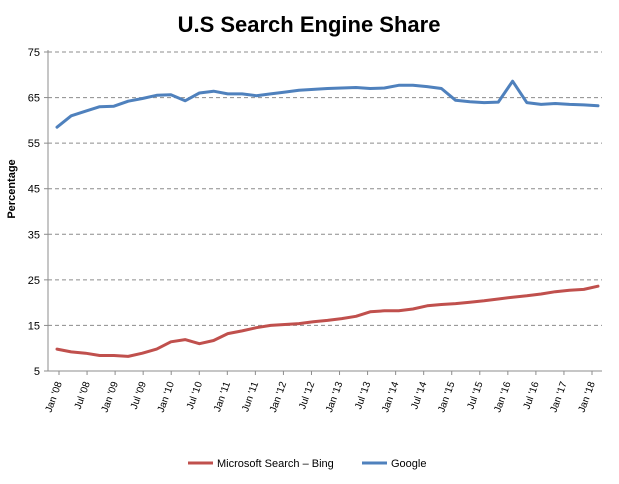  I want to click on y-tick-label: 45, so click(34, 190).